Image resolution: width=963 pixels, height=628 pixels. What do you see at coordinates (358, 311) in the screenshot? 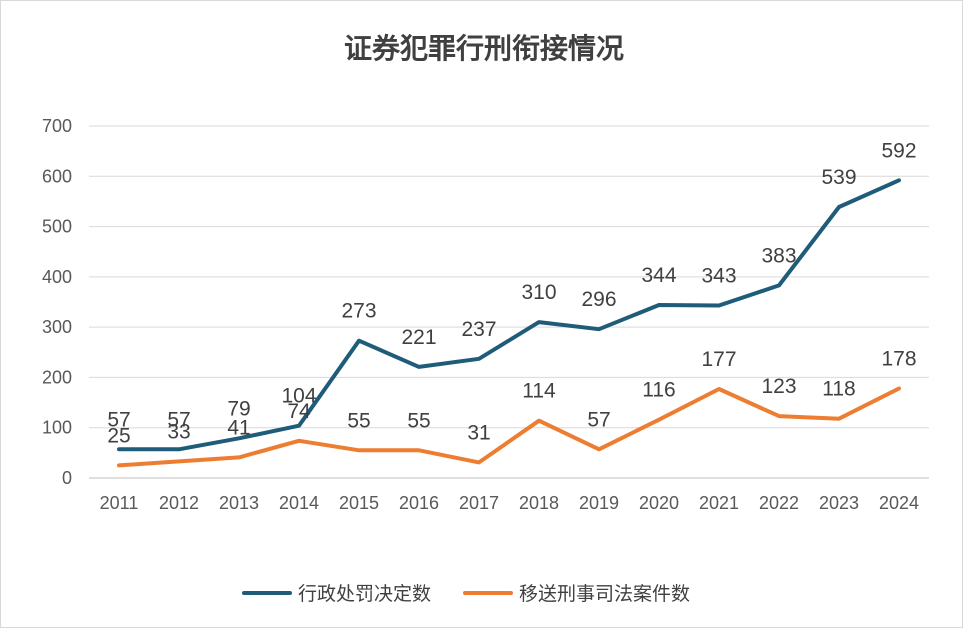
I see `data-label: 273` at bounding box center [358, 311].